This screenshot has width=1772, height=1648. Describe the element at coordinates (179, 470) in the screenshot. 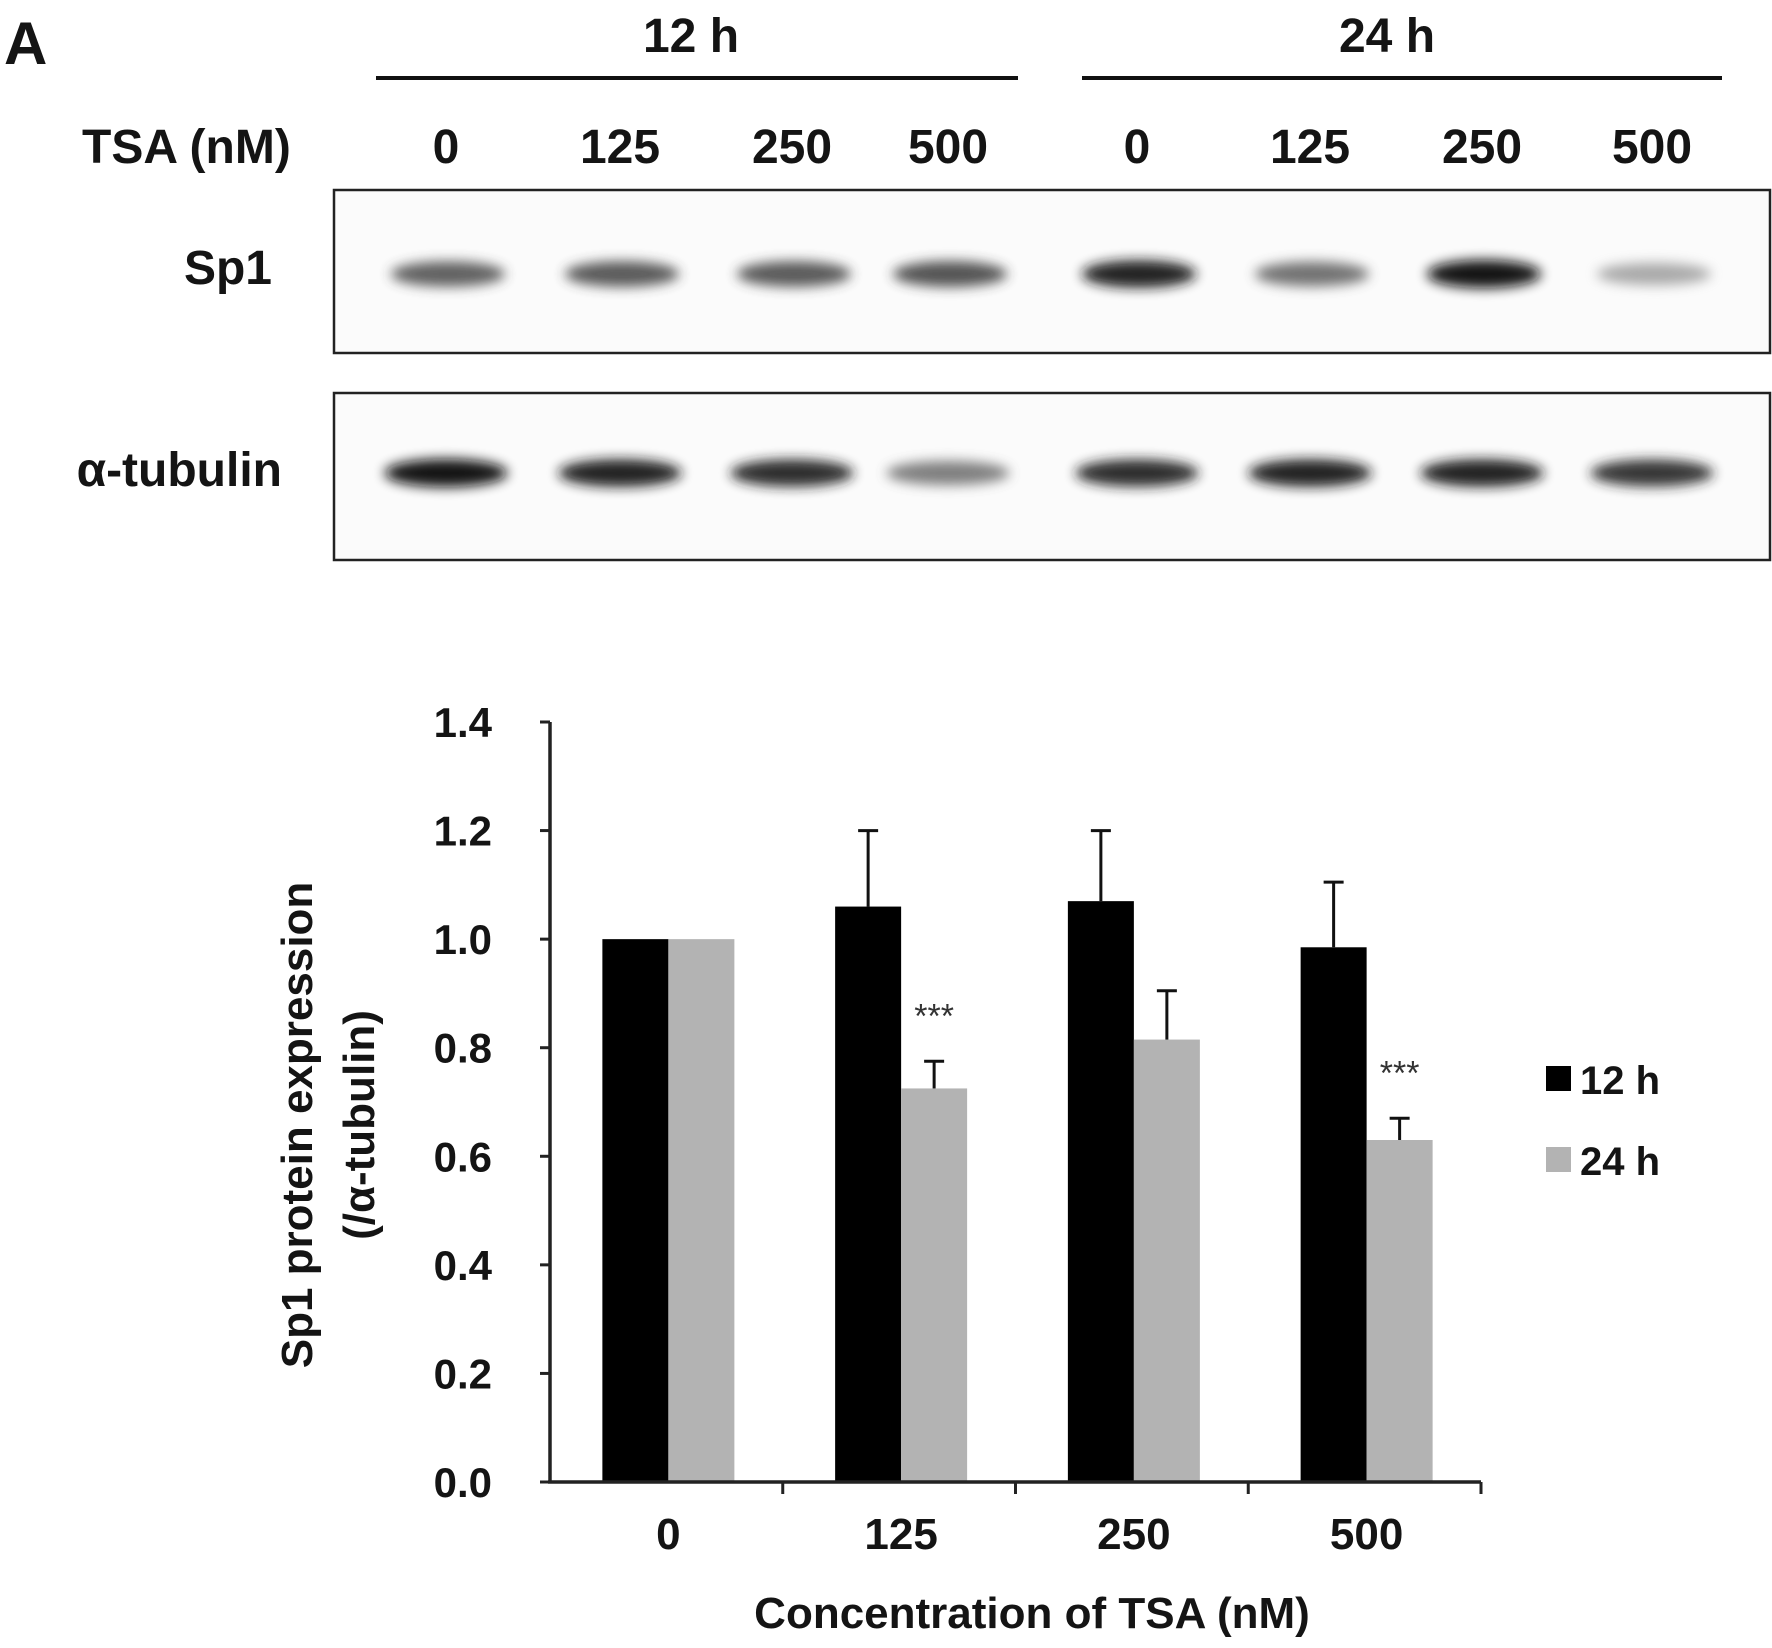

I see `blot-row-label-tubulin: α-tubulin` at that location.